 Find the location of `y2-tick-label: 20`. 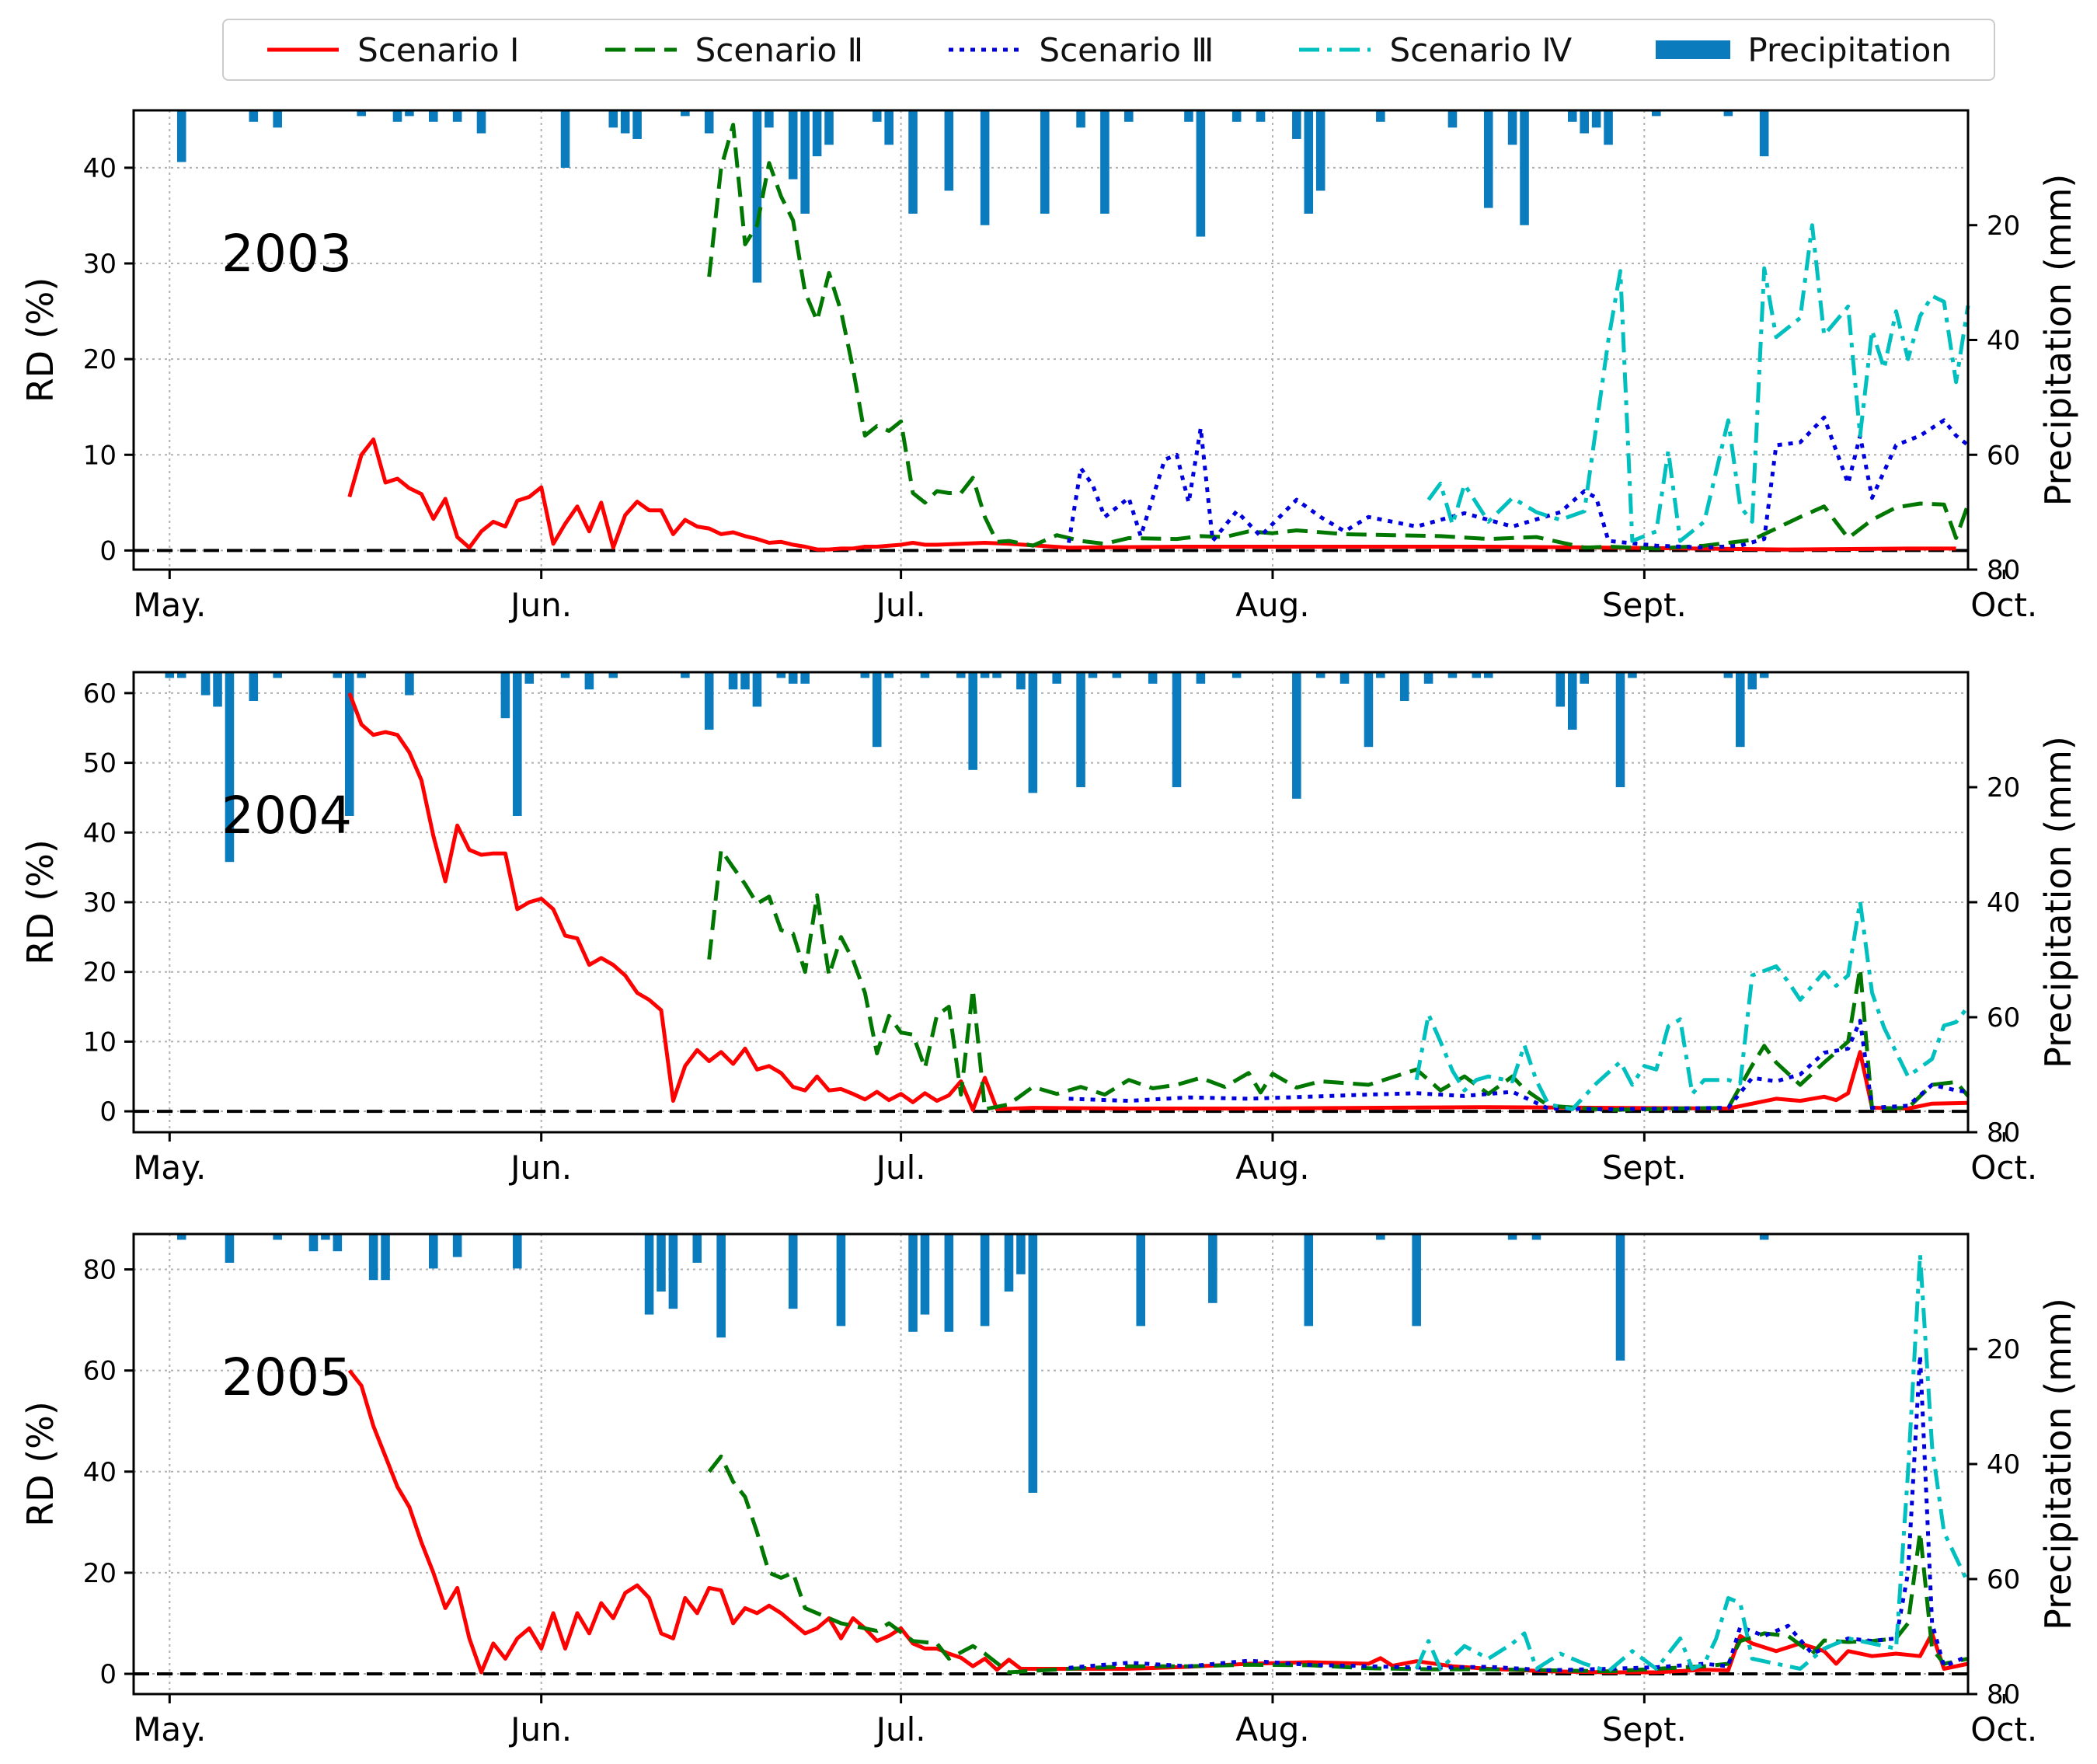

y2-tick-label: 20 is located at coordinates (2003, 226).